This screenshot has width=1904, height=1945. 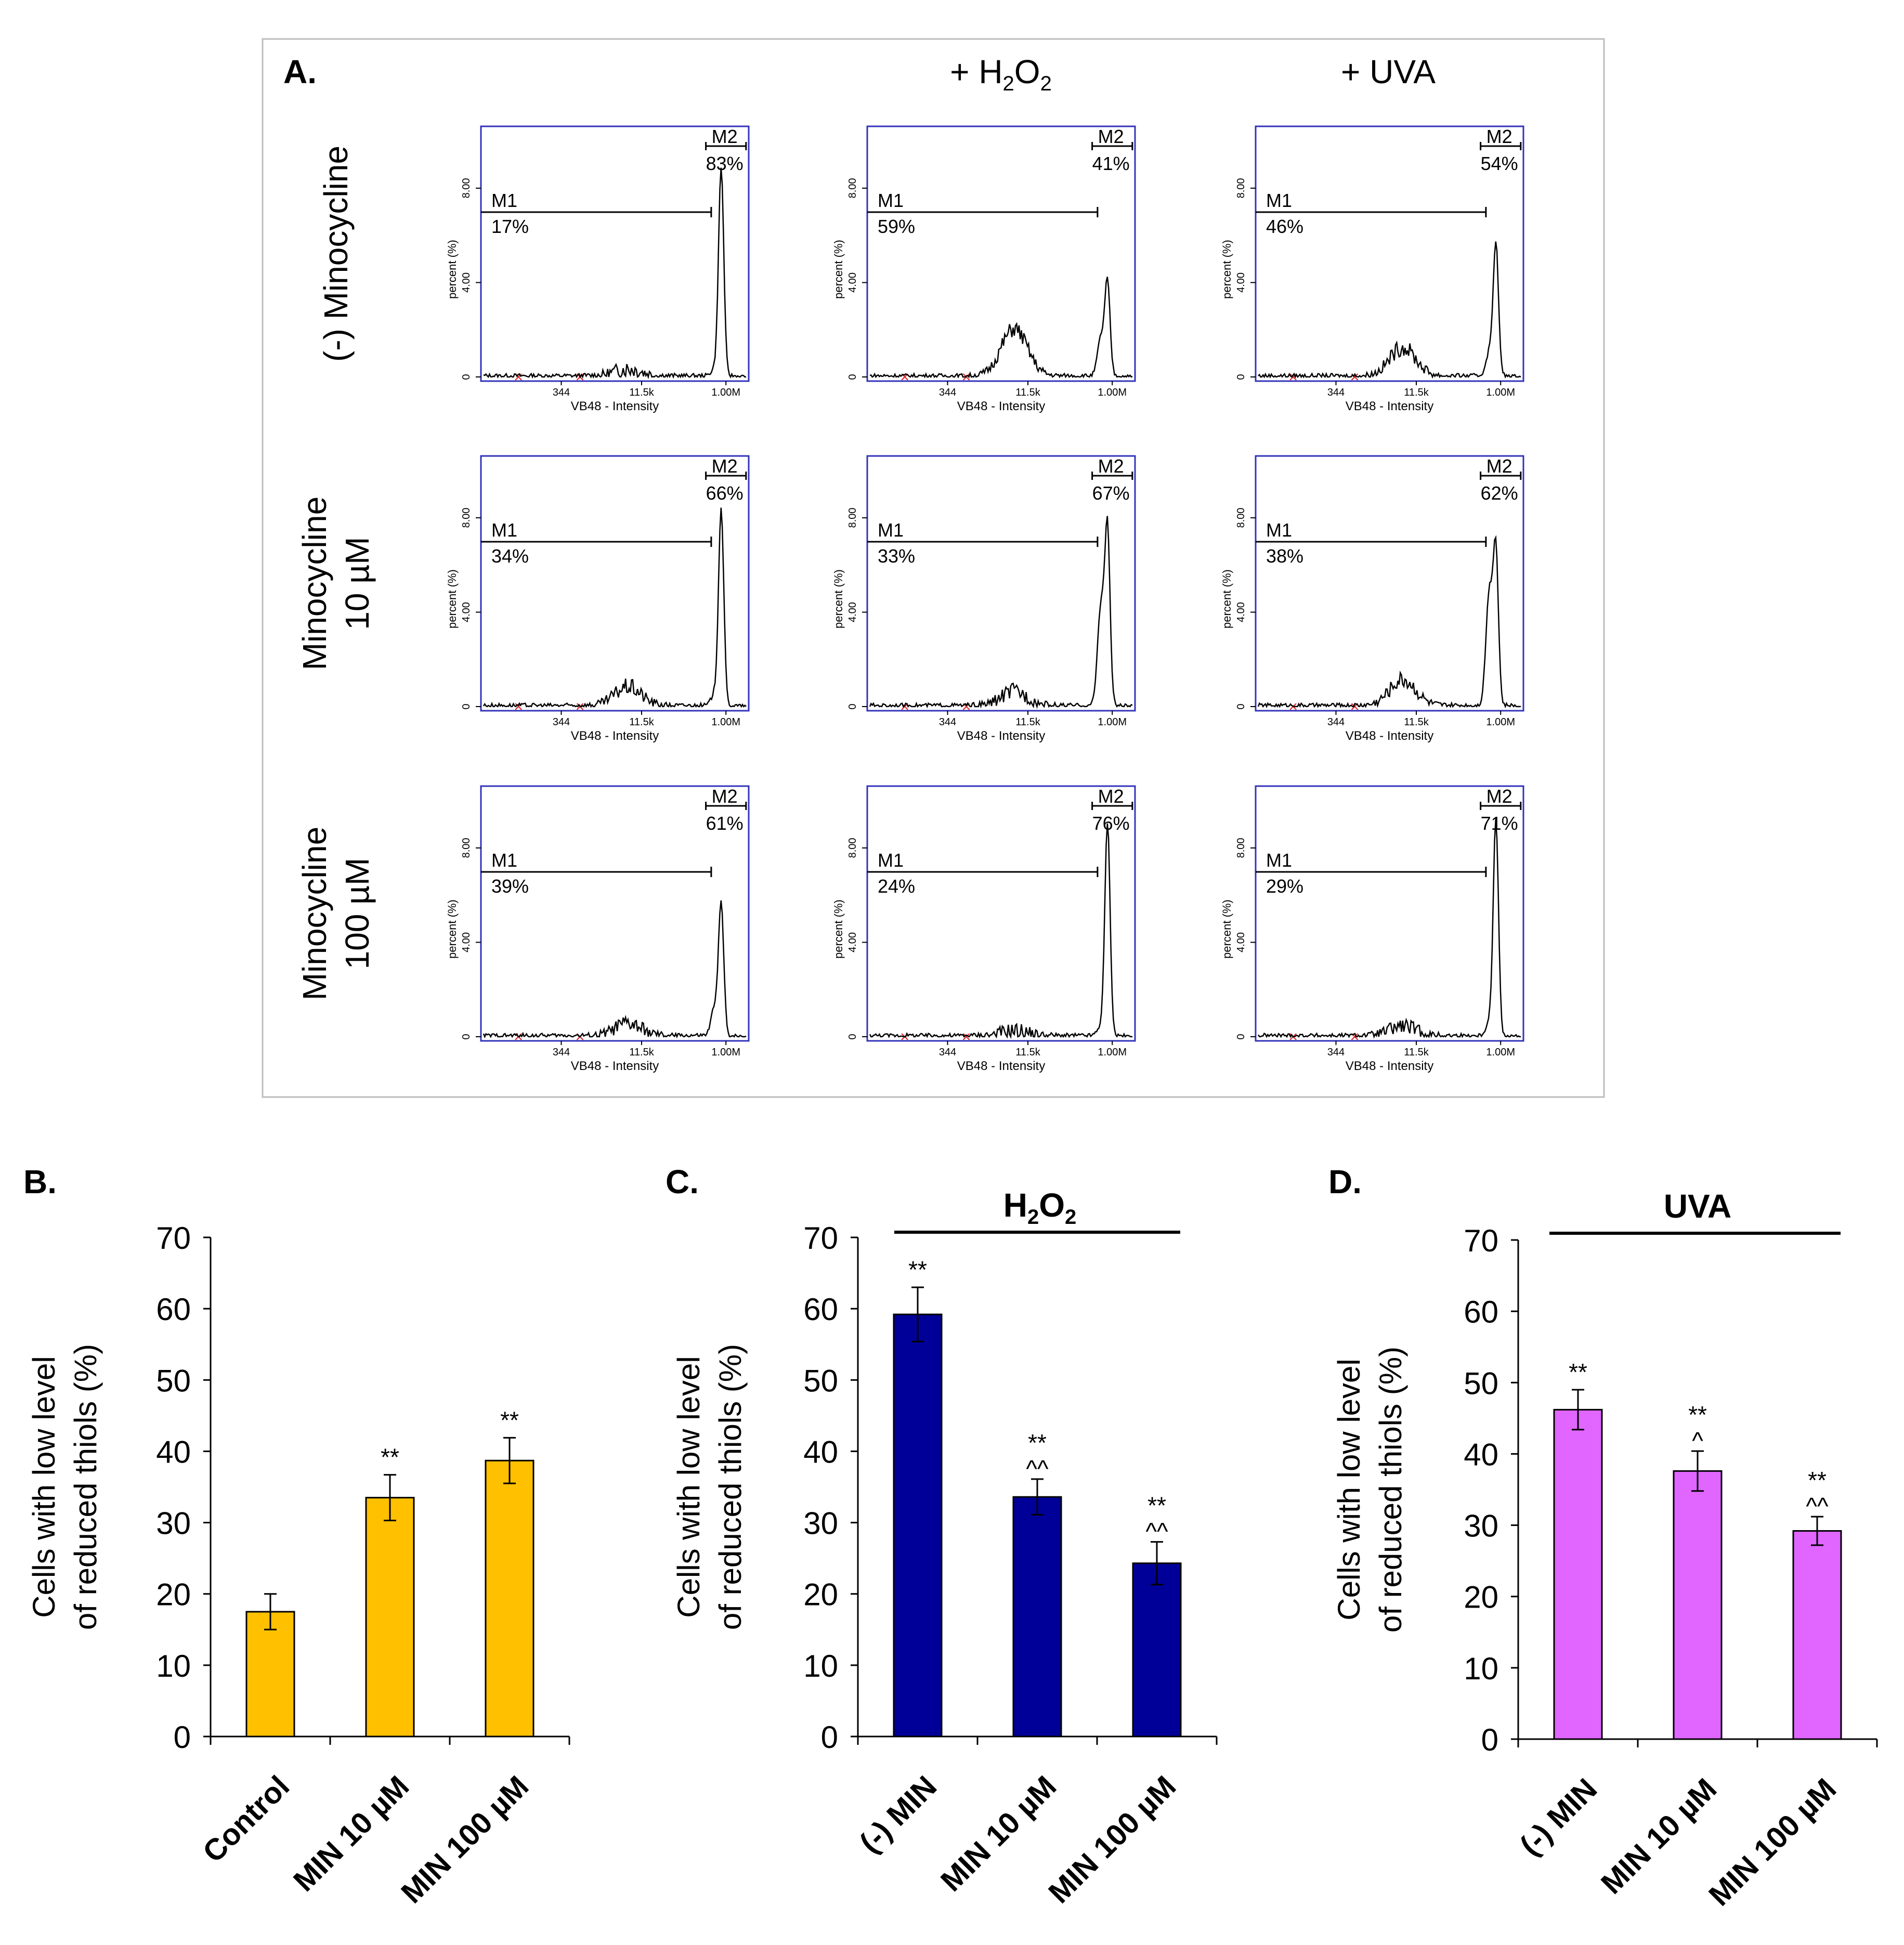 I want to click on panel-label: B., so click(x=40, y=1181).